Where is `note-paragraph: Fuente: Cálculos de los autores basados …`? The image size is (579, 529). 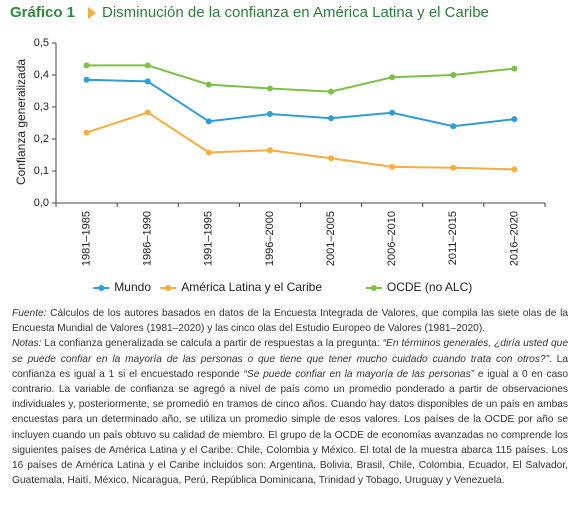 note-paragraph: Fuente: Cálculos de los autores basados … is located at coordinates (290, 321).